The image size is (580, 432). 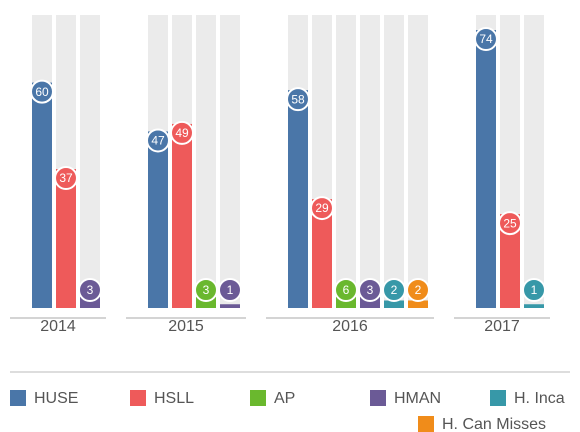 I want to click on x-tick-label: 2015, so click(x=186, y=326).